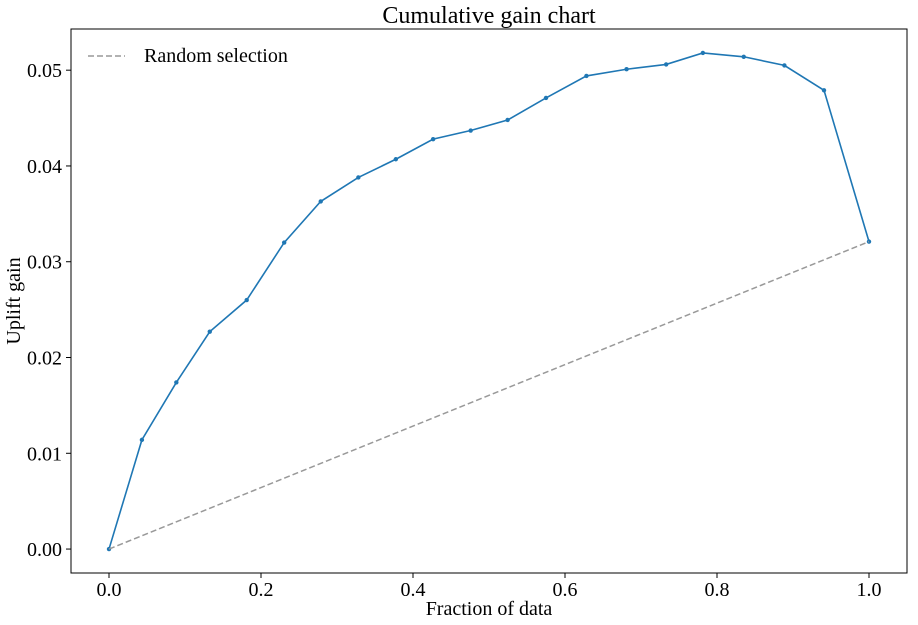 The image size is (918, 625). What do you see at coordinates (14, 300) in the screenshot?
I see `y-axis-label: Uplift gain` at bounding box center [14, 300].